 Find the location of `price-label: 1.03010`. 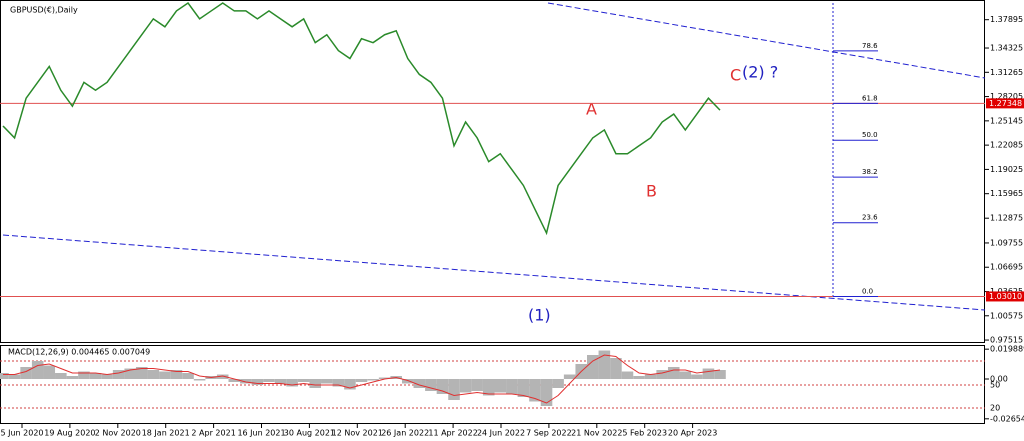

price-label: 1.03010 is located at coordinates (1005, 296).